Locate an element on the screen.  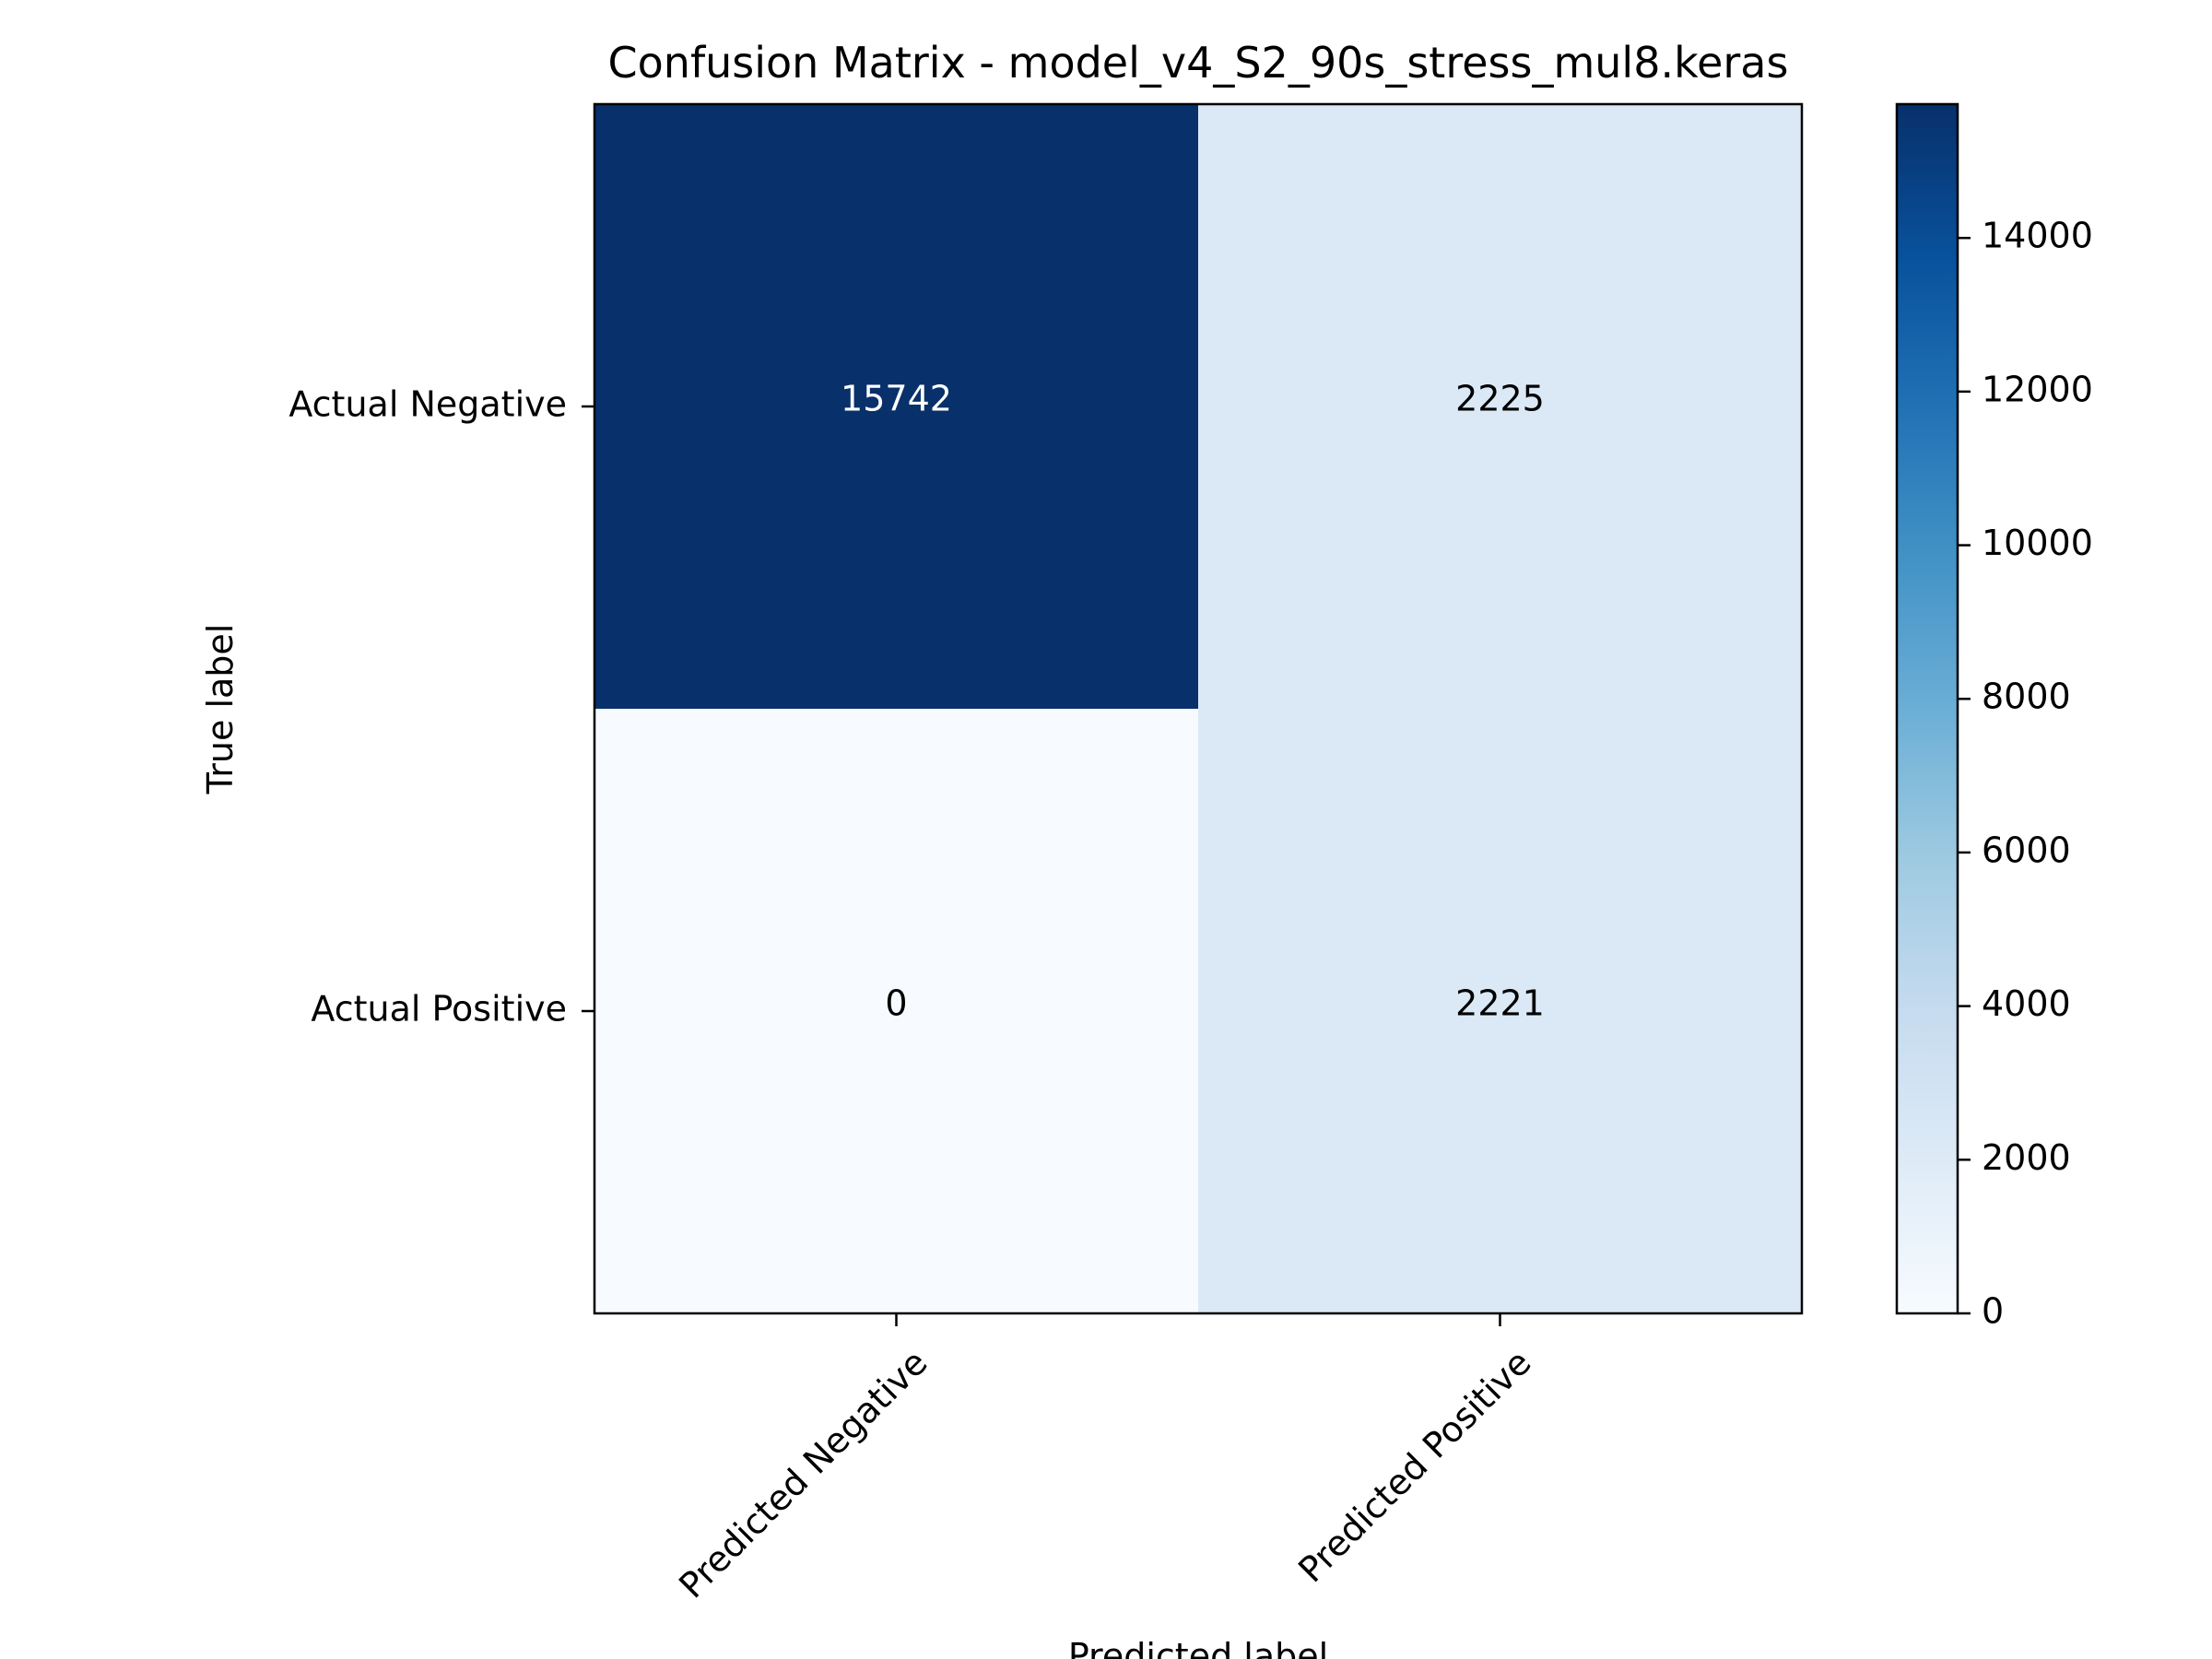
x-axis-label: Predicted label is located at coordinates (1198, 1647).